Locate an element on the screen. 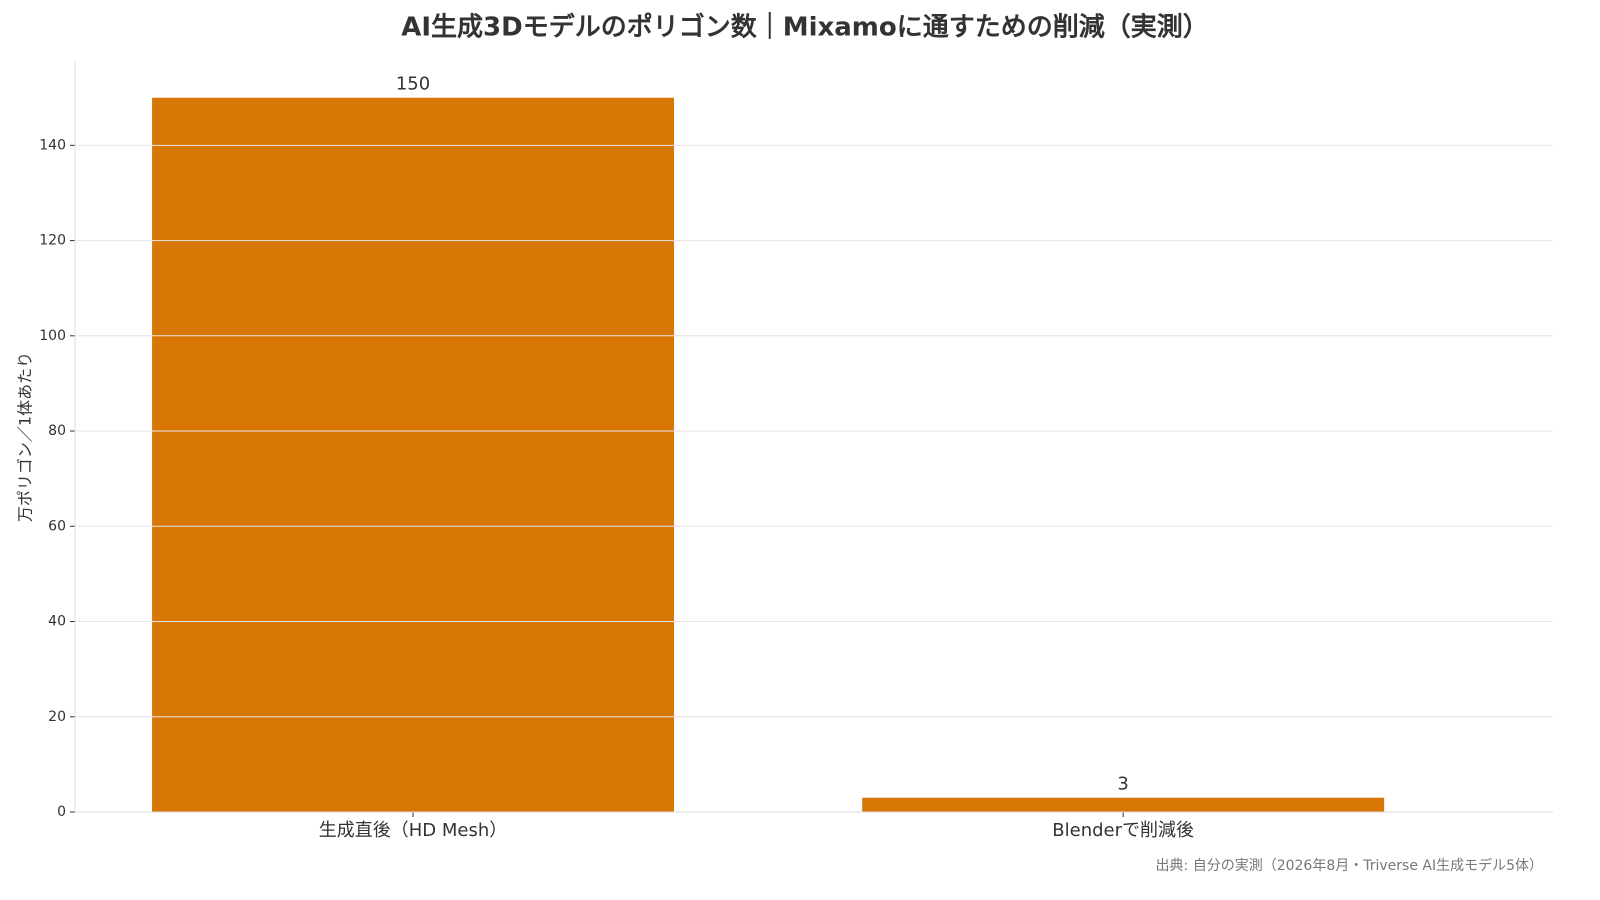 The height and width of the screenshot is (900, 1600). y-tick-label: 60 is located at coordinates (57, 526).